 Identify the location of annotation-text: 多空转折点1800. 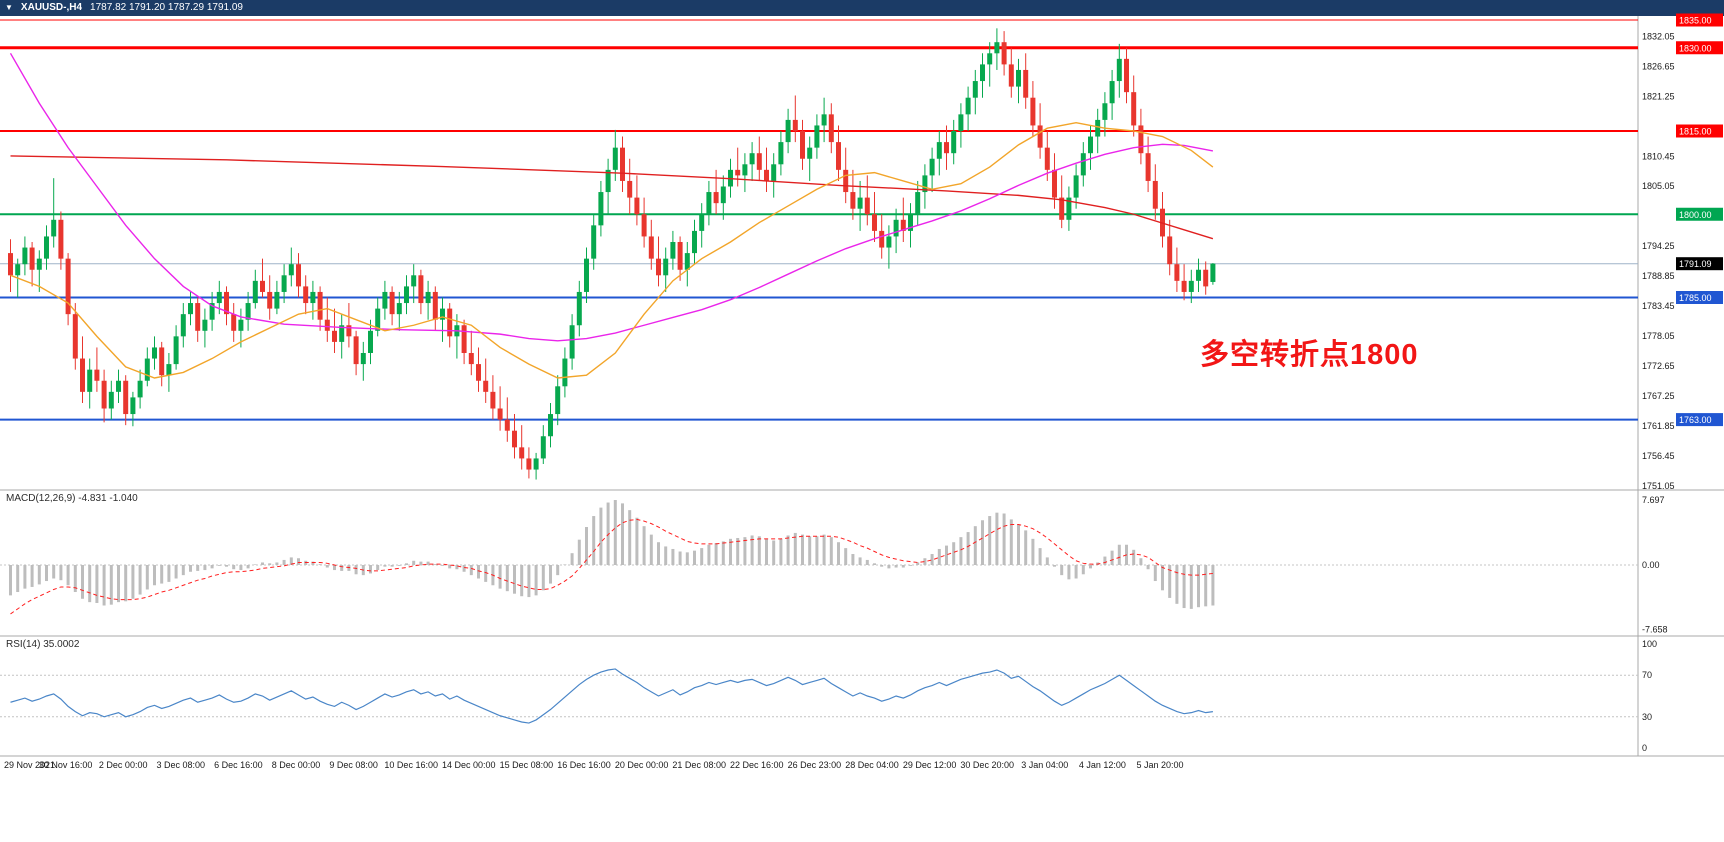
(1309, 355).